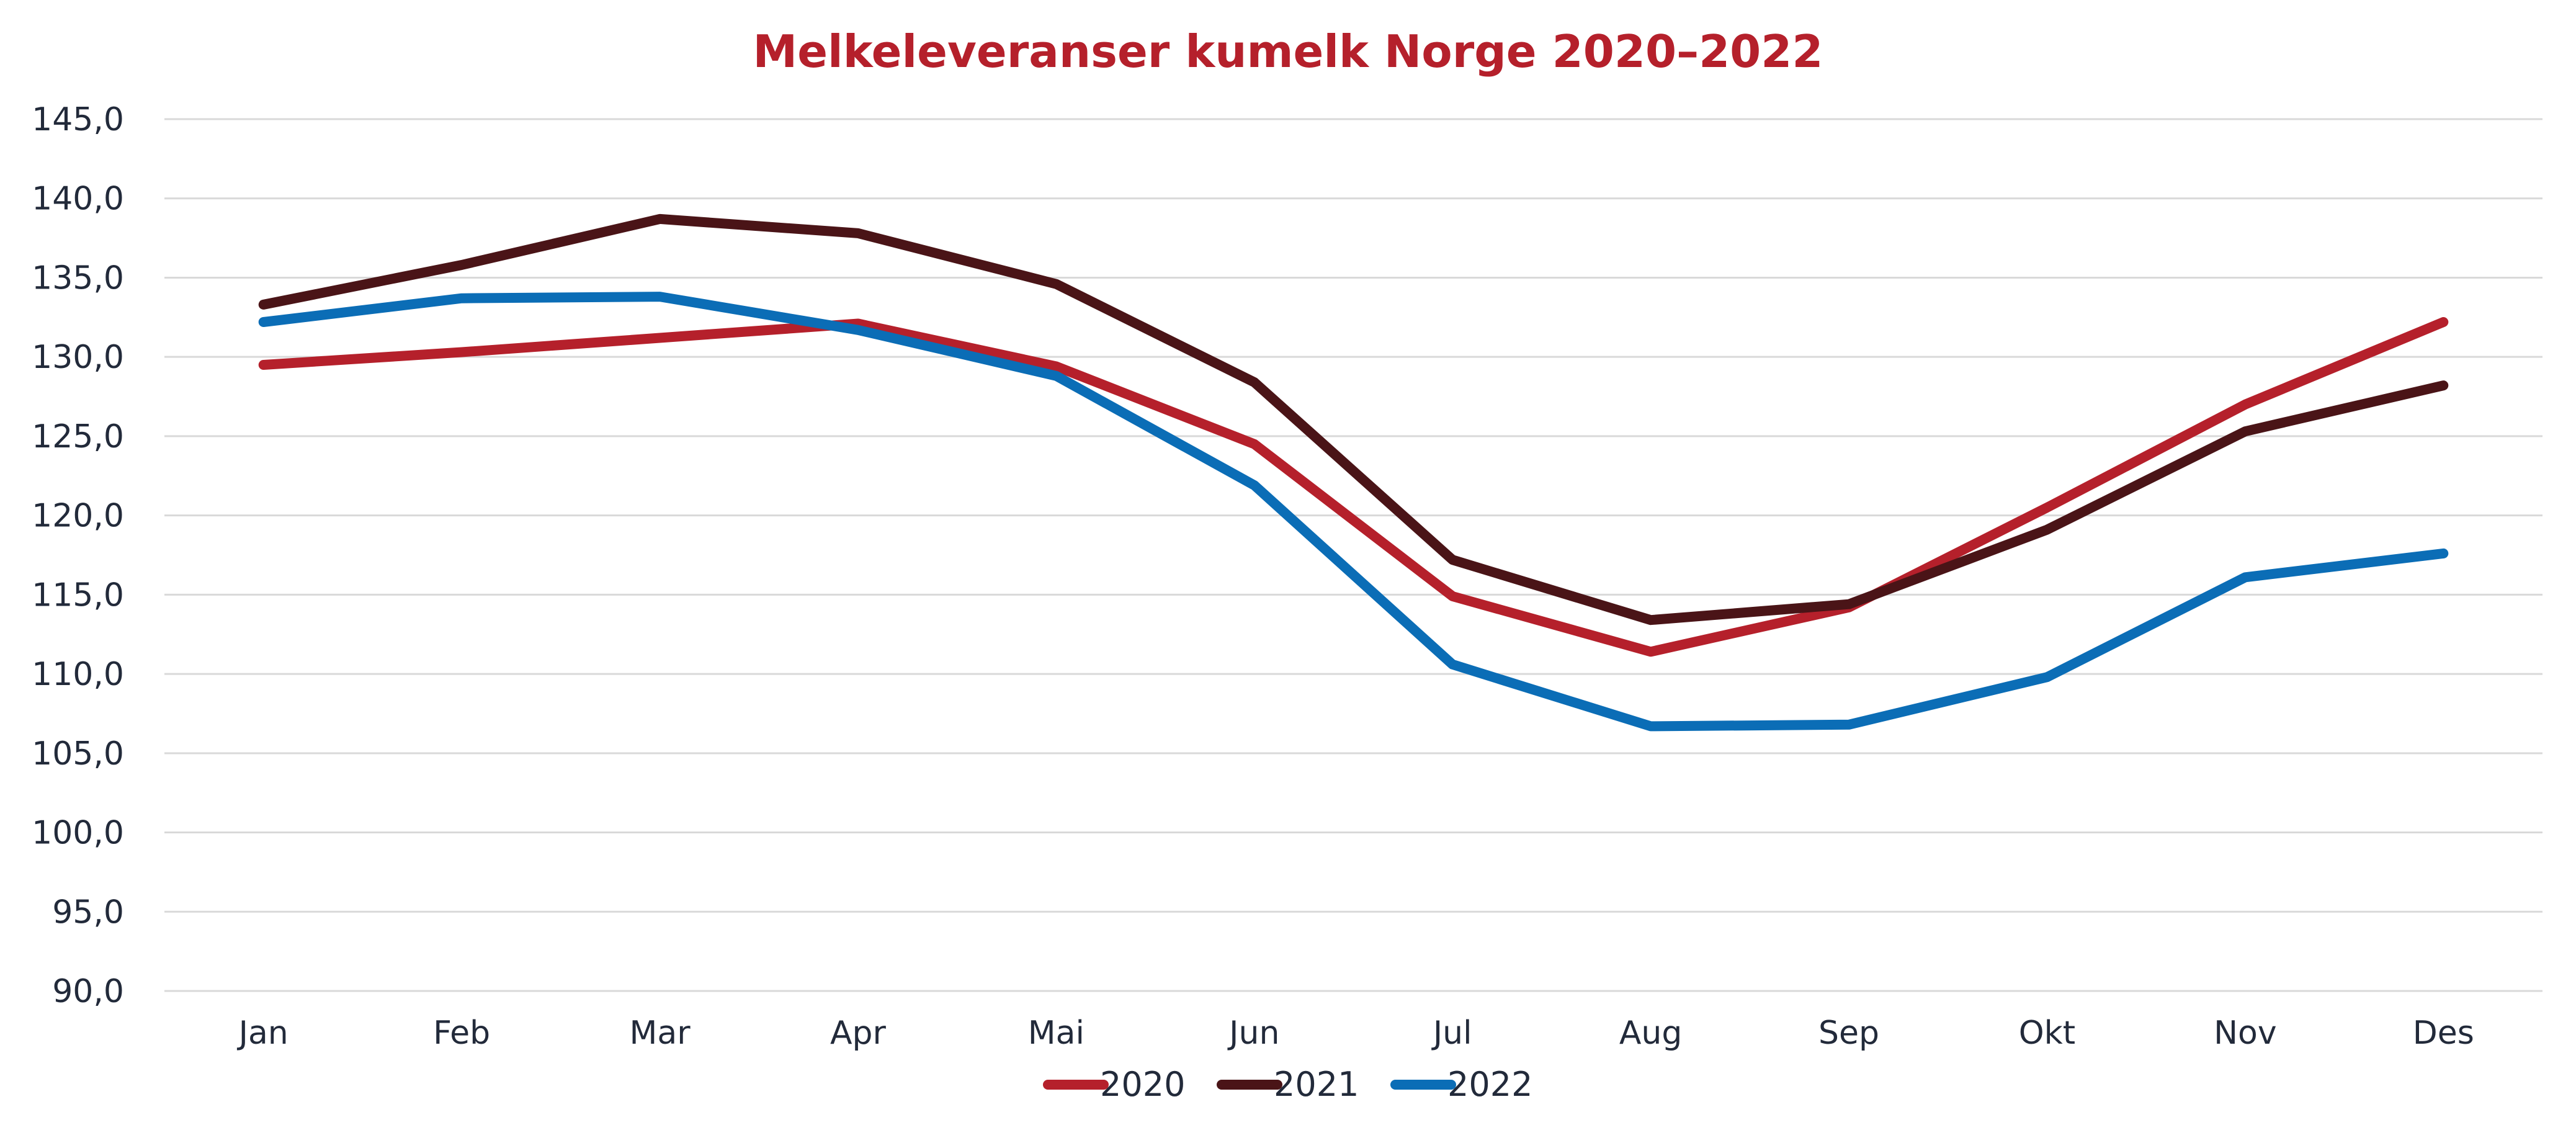  What do you see at coordinates (1142, 1084) in the screenshot?
I see `legend-label: 2020` at bounding box center [1142, 1084].